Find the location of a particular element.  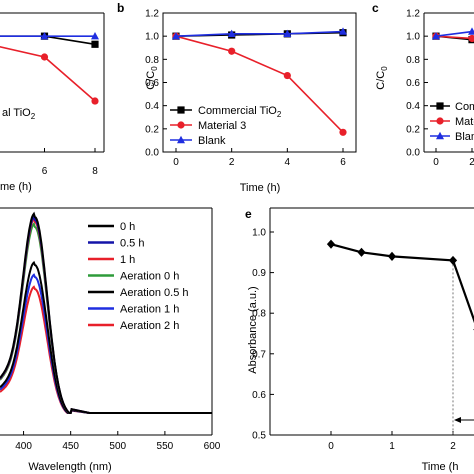

panel-b-ytick-label: 0.8 is located at coordinates (152, 60).